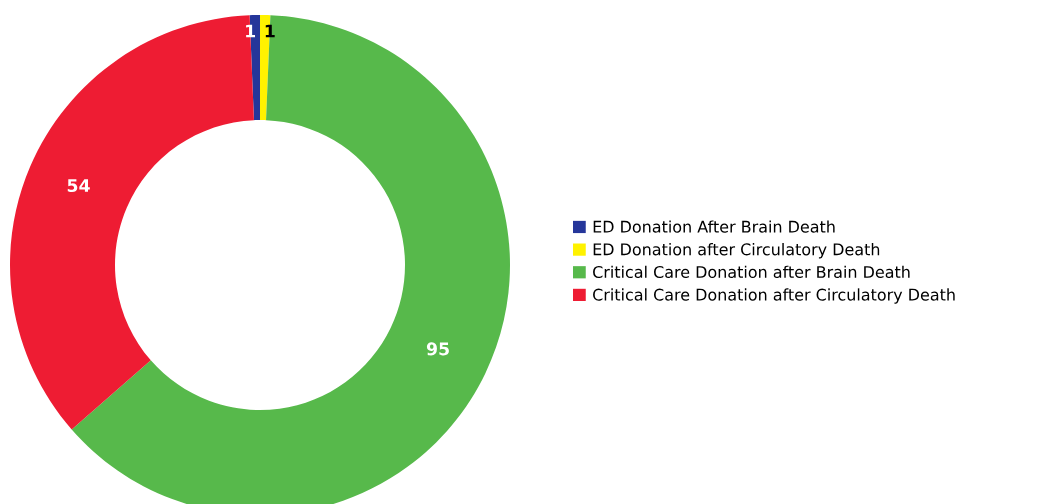  Describe the element at coordinates (774, 296) in the screenshot. I see `legend-label: Critical Care Donation after Circulatory Death` at that location.